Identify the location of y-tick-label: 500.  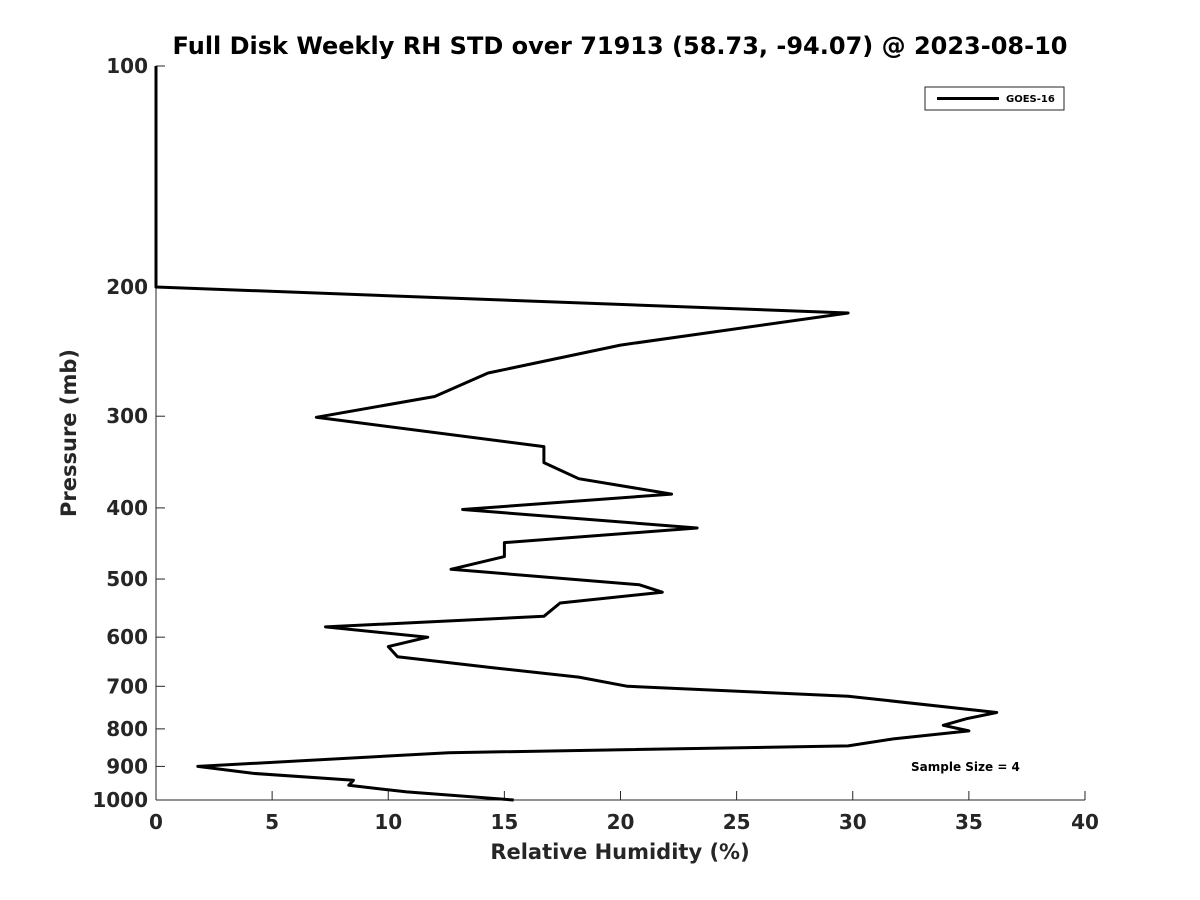
(127, 579).